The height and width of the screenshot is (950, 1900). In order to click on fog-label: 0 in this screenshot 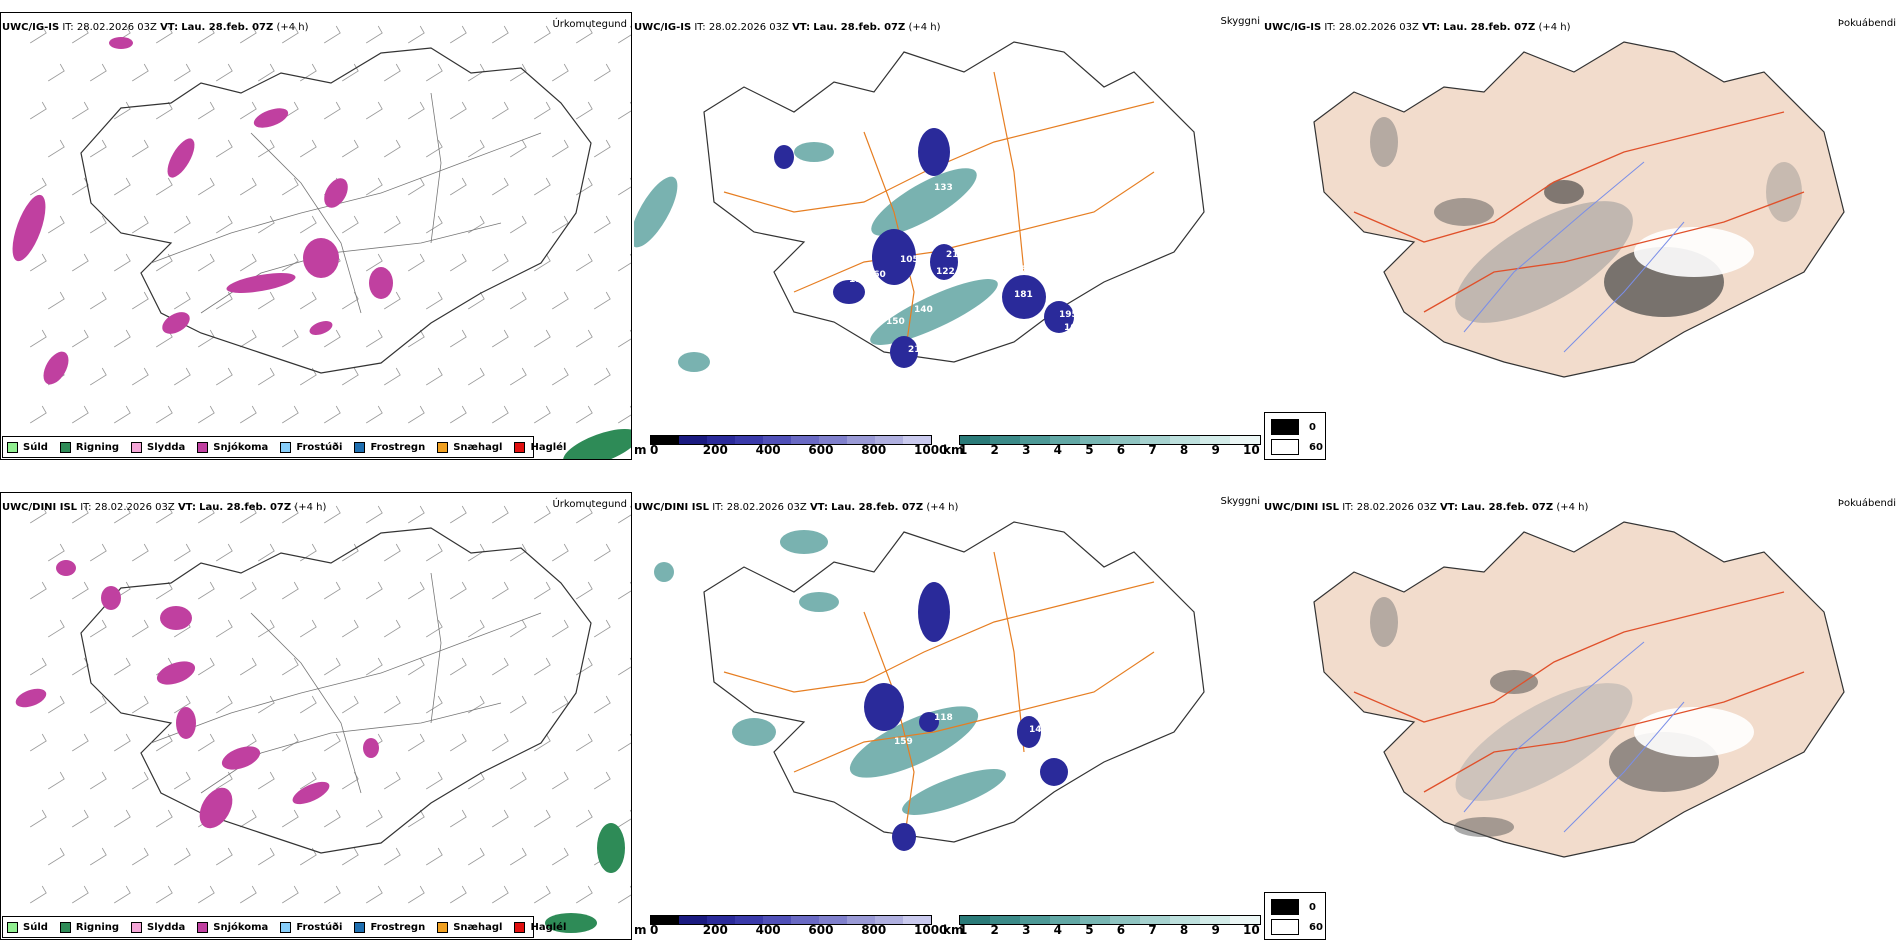, I will do `click(1312, 427)`.